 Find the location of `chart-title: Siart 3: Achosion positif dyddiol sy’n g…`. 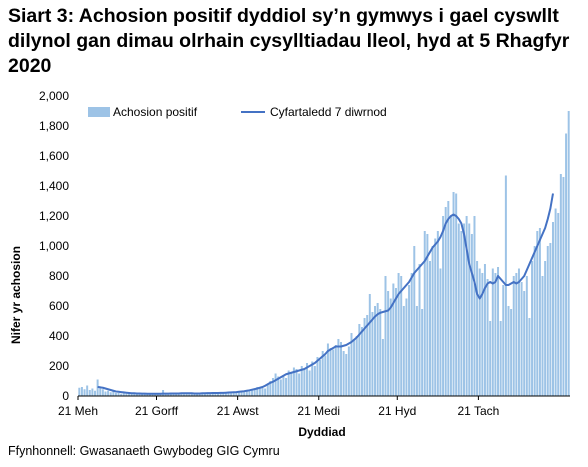

chart-title: Siart 3: Achosion positif dyddiol sy’n g… is located at coordinates (289, 41).